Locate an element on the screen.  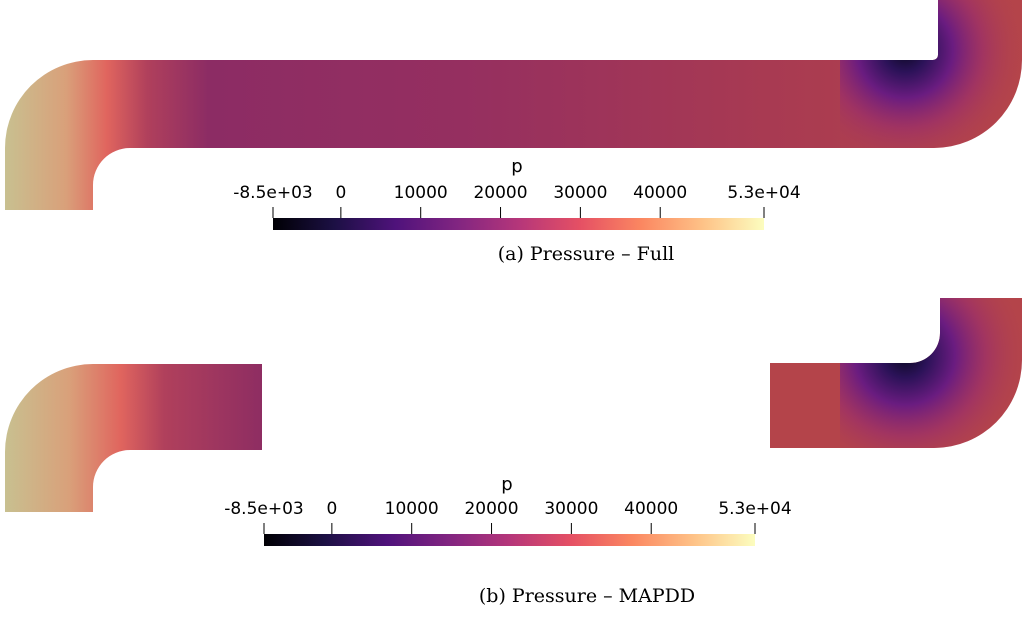
colorbar-mapdd: p -8.5e+03 0 10000 20000 30000 40000 5.3e+04 is located at coordinates (508, 510).